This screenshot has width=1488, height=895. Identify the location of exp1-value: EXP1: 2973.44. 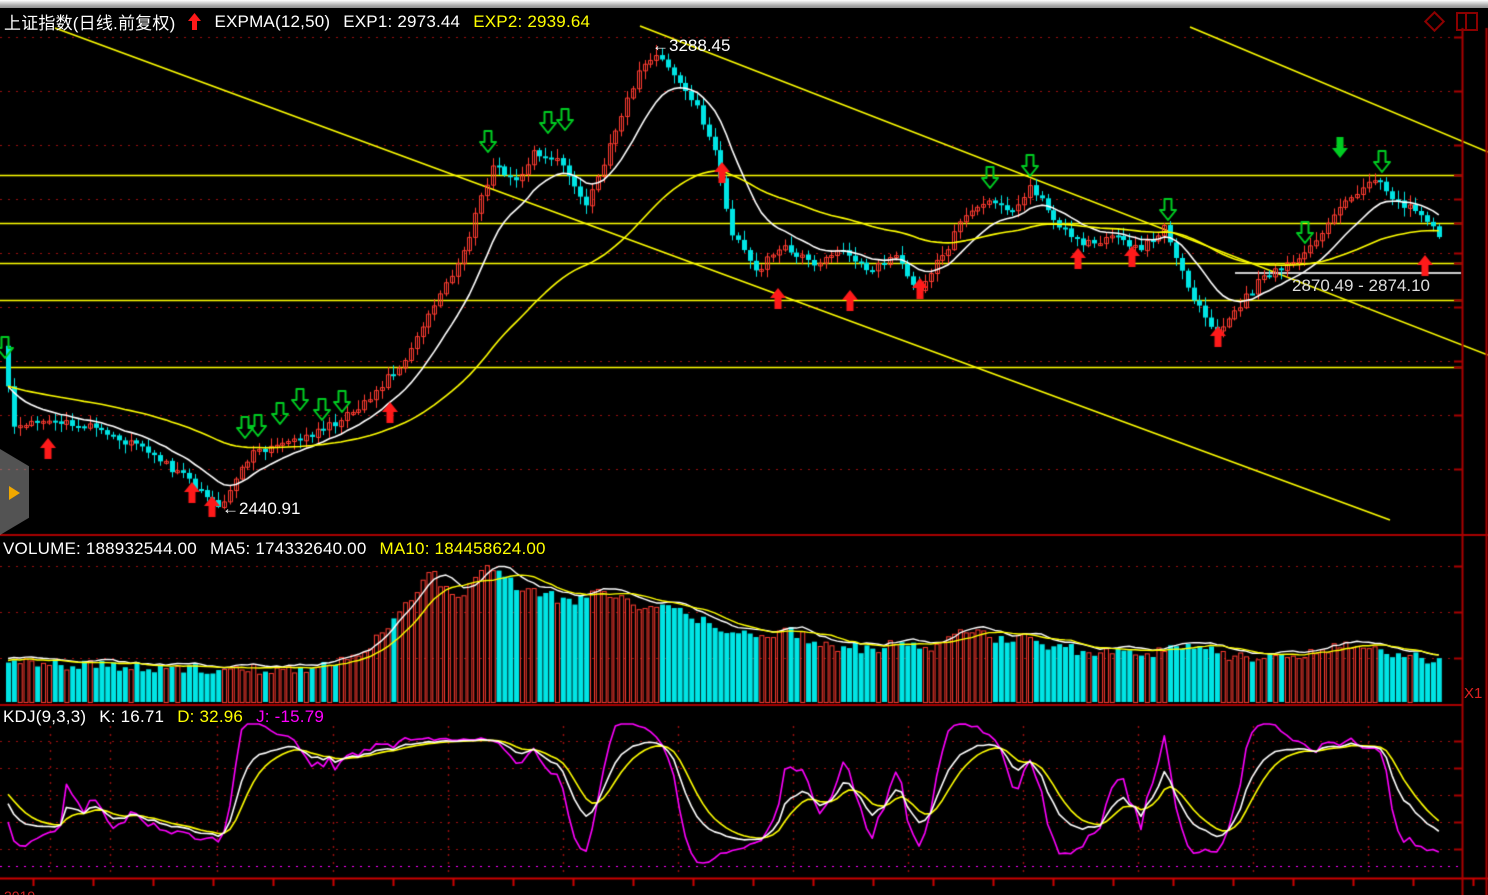
(402, 21).